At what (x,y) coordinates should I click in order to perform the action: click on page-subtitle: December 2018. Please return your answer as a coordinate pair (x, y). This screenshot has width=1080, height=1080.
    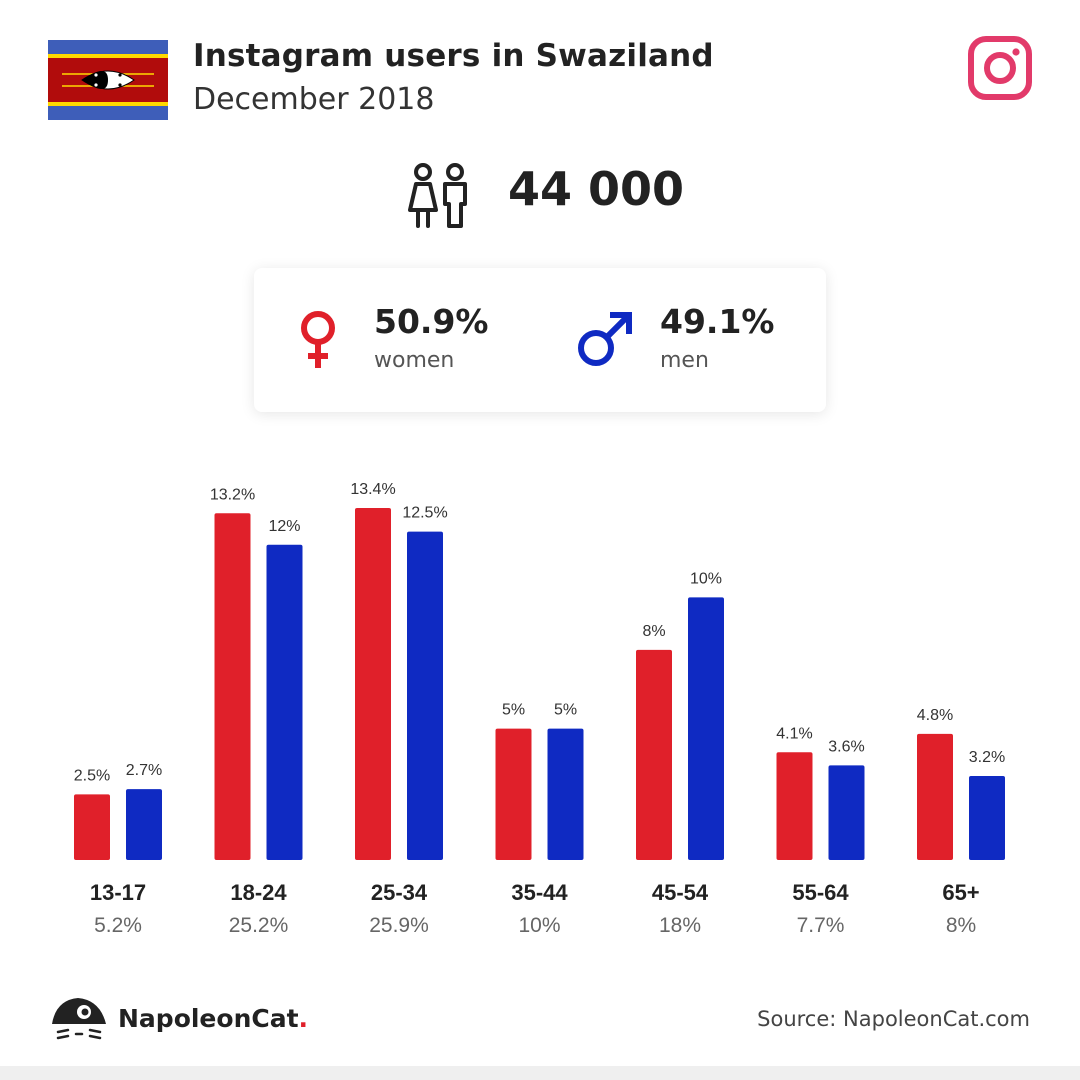
    Looking at the image, I should click on (314, 99).